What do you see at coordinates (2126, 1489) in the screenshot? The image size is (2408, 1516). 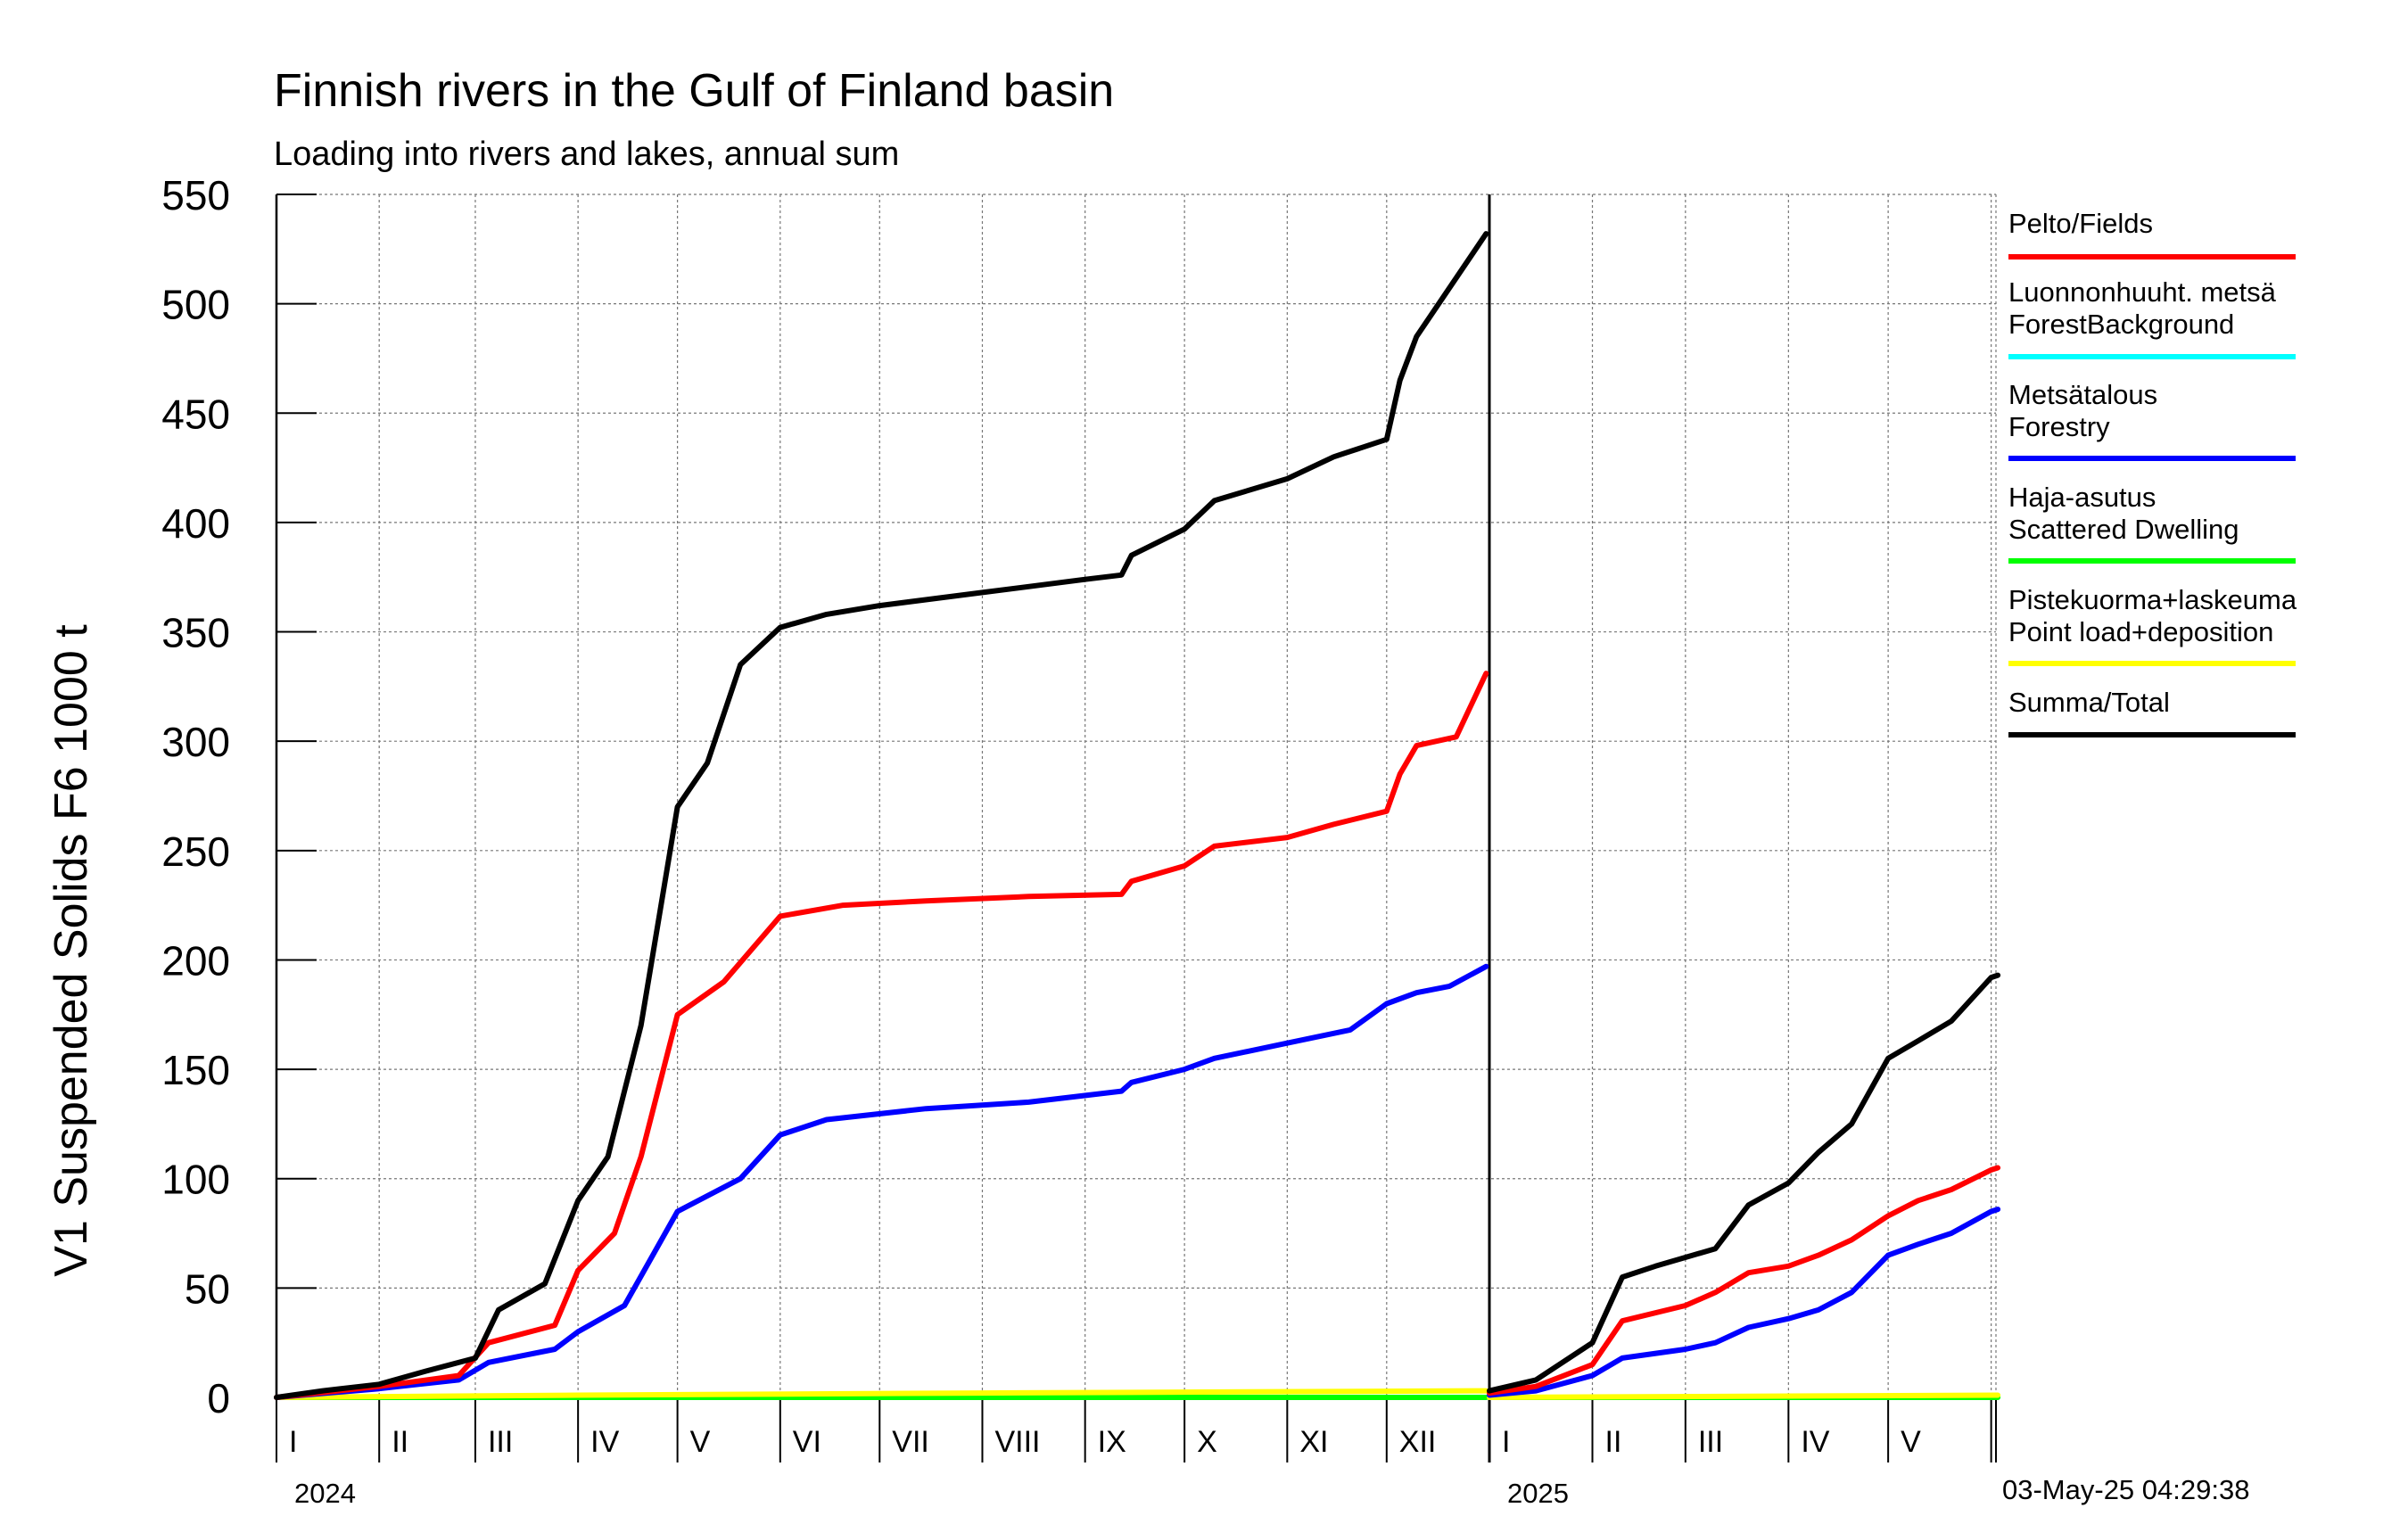 I see `timestamp: 03-May-25 04:29:38` at bounding box center [2126, 1489].